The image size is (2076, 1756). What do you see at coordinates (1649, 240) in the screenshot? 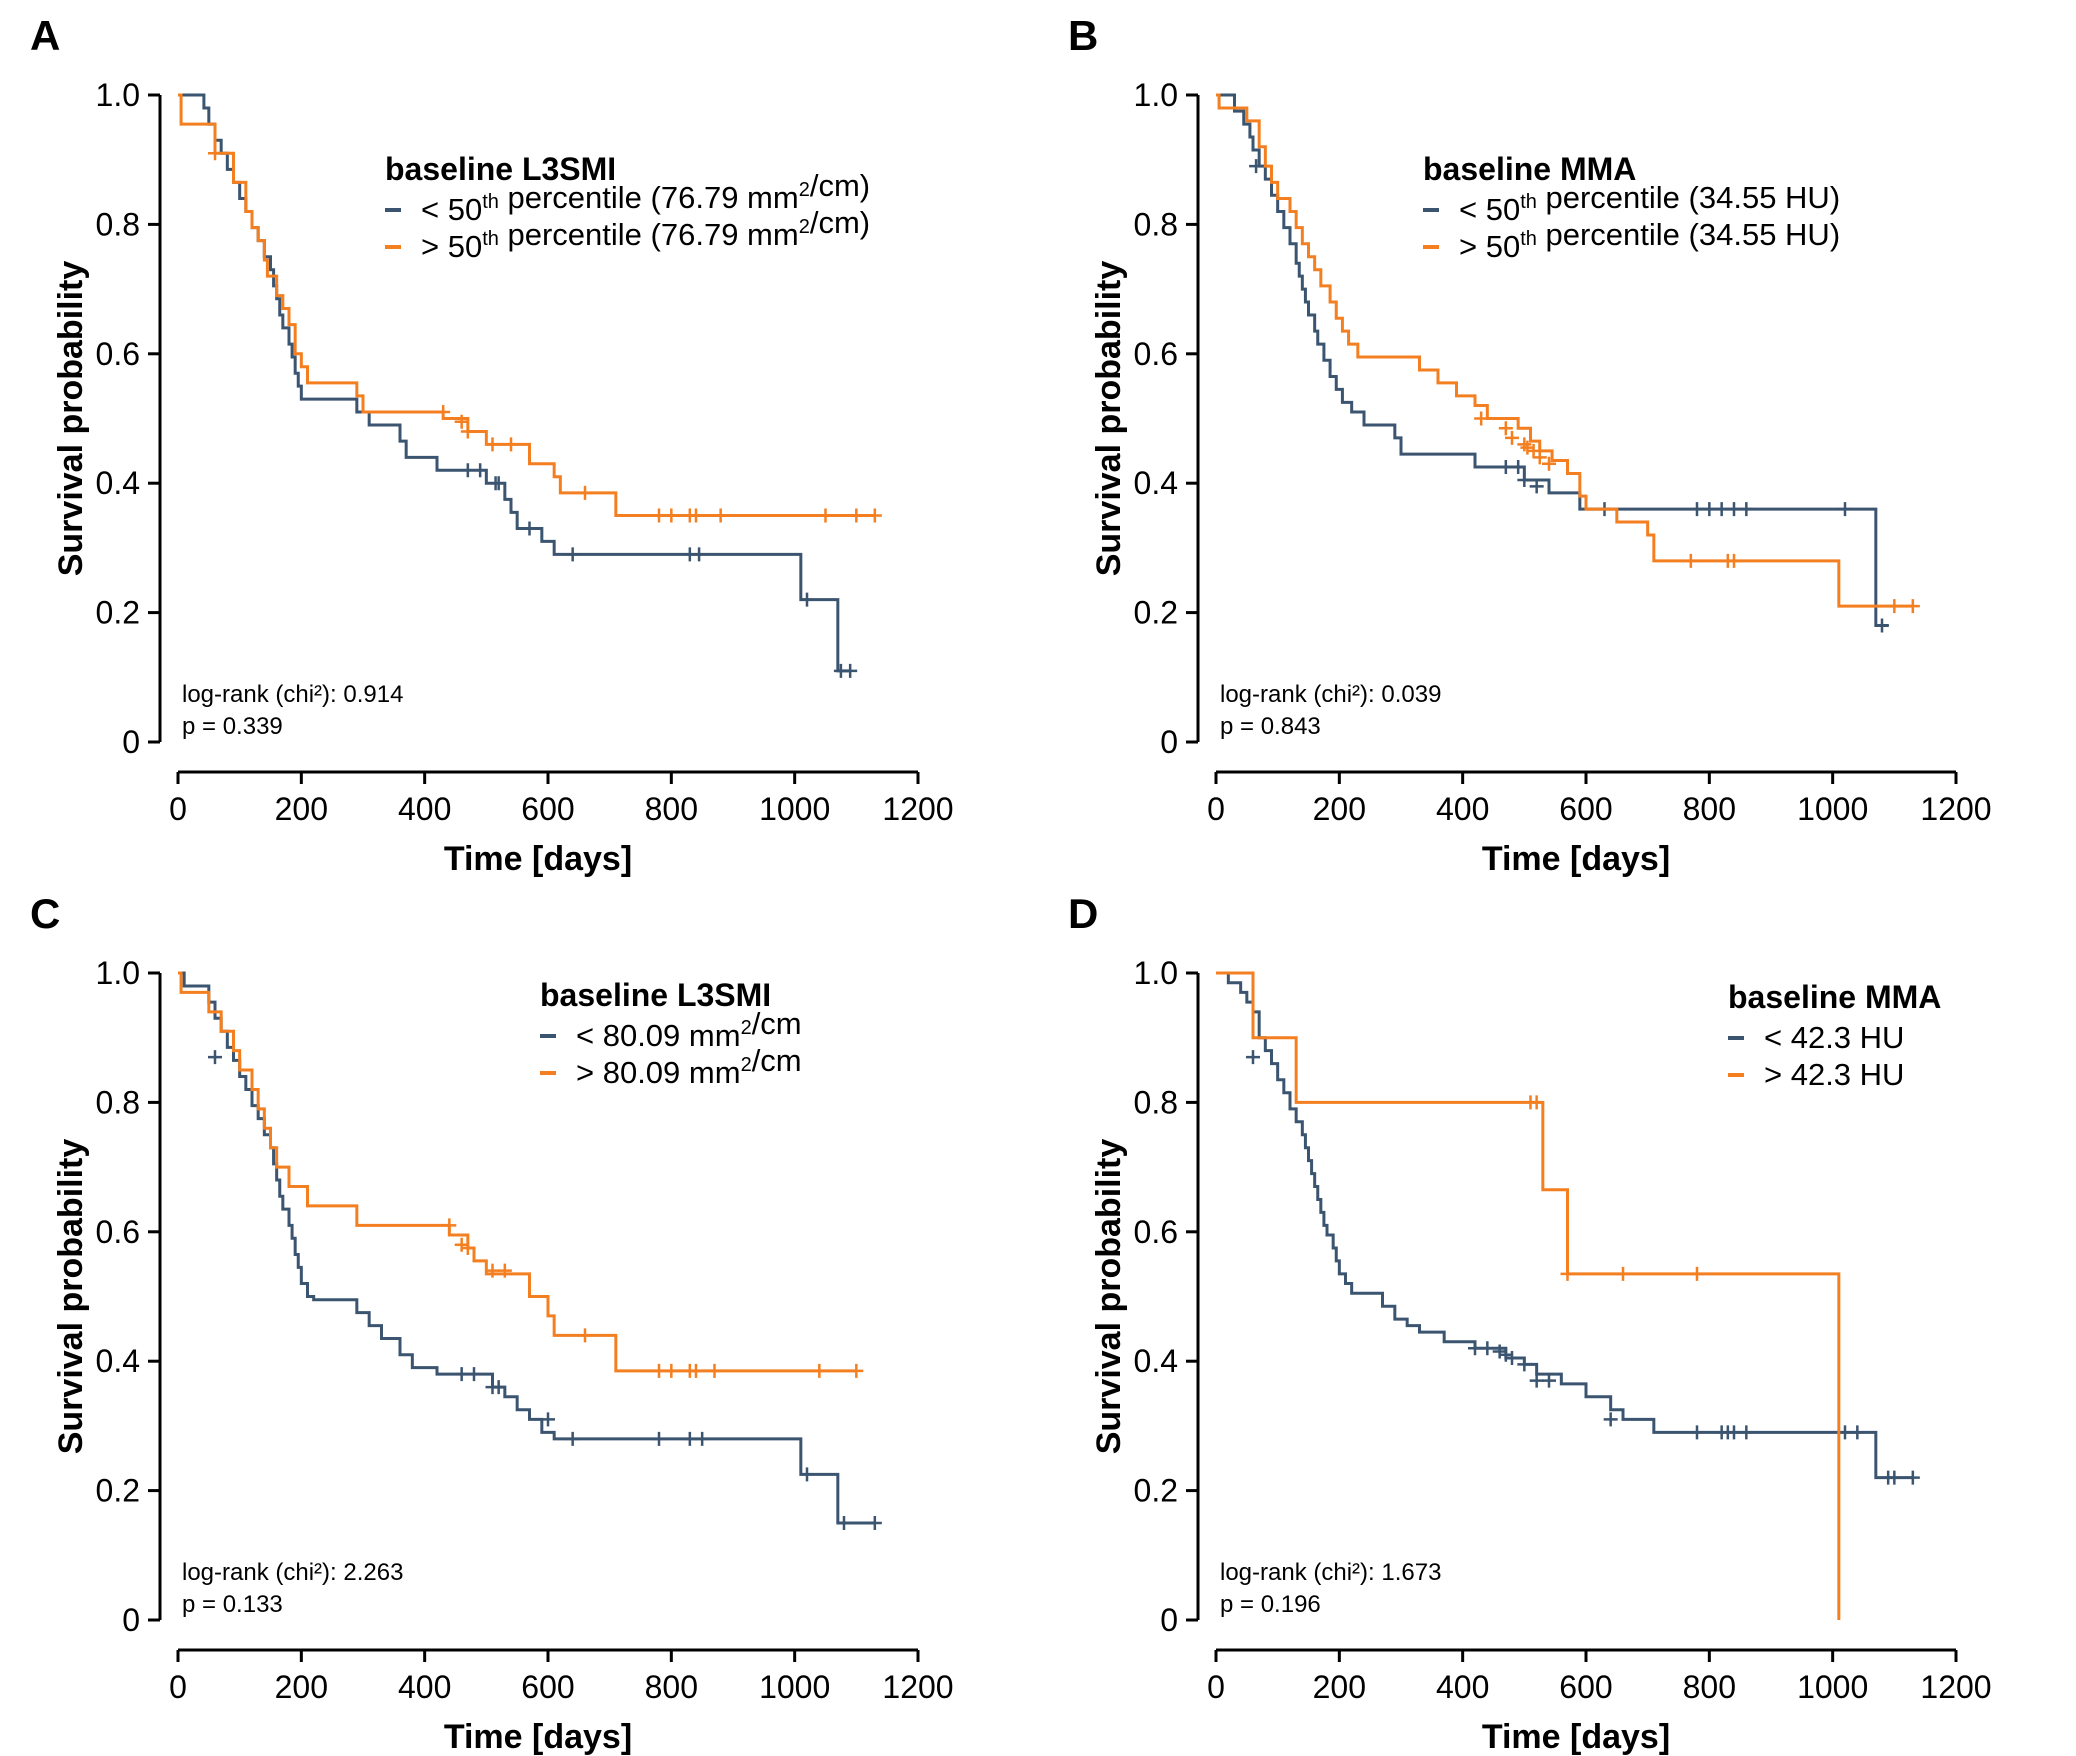
I see `legend-label: > 50th percentile (34.55 HU)` at bounding box center [1649, 240].